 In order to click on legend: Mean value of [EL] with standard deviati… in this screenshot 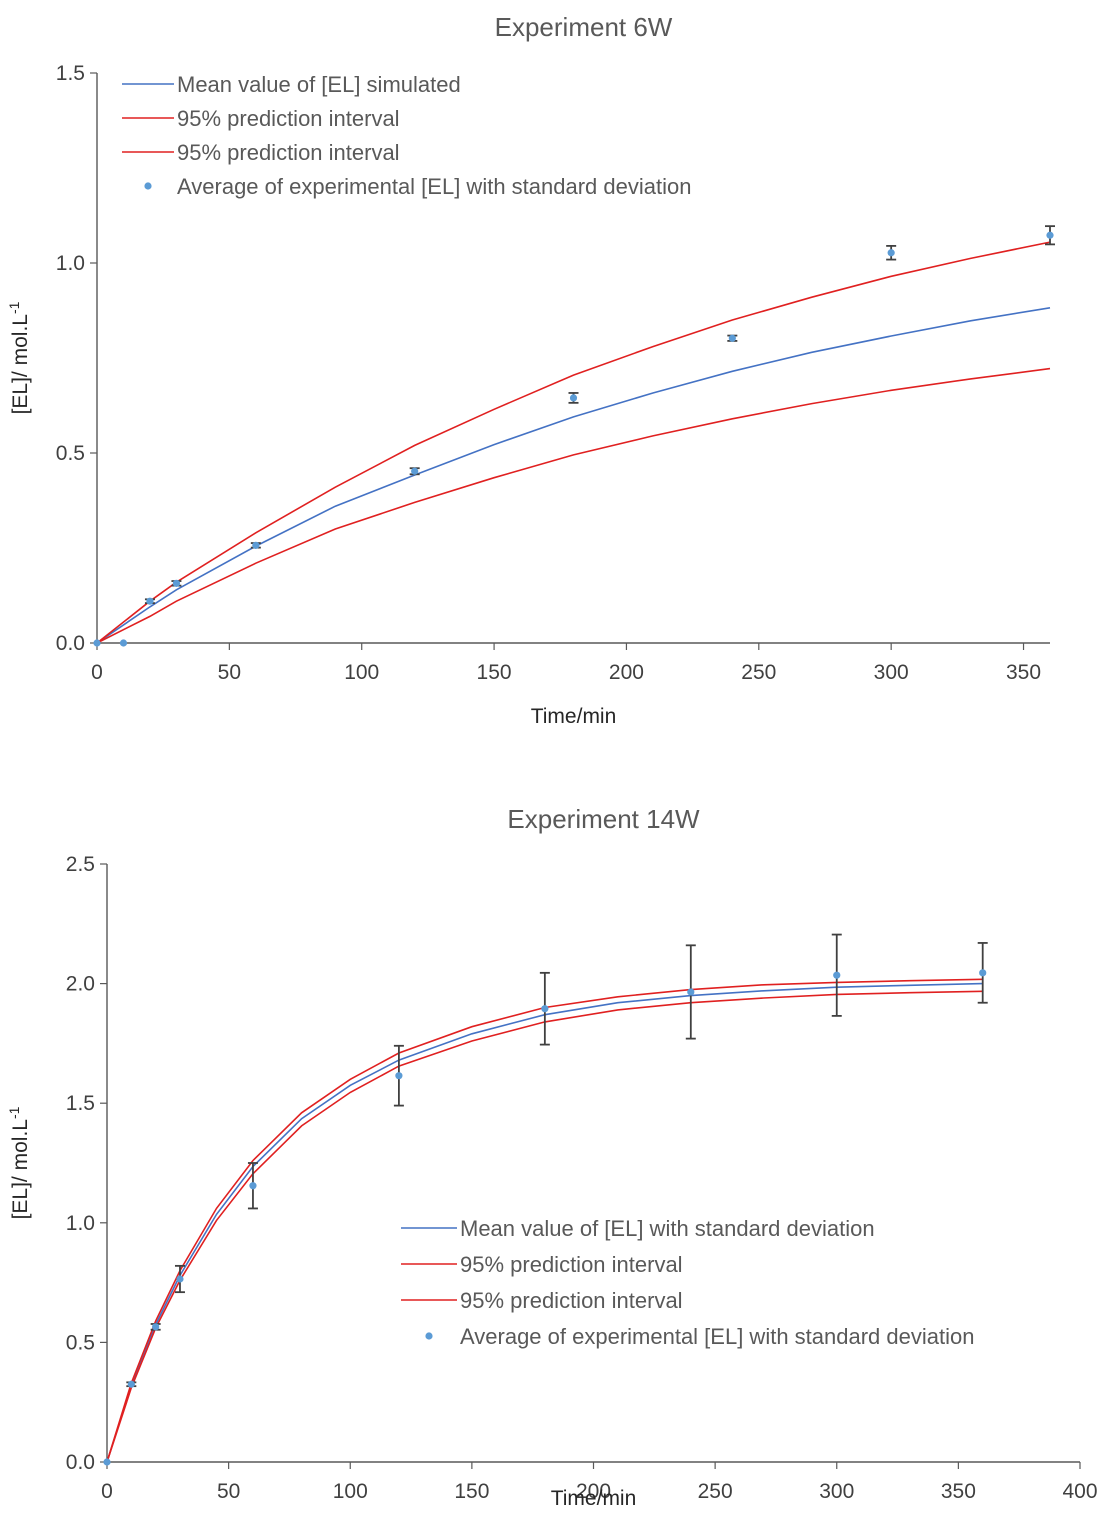, I will do `click(687, 1282)`.